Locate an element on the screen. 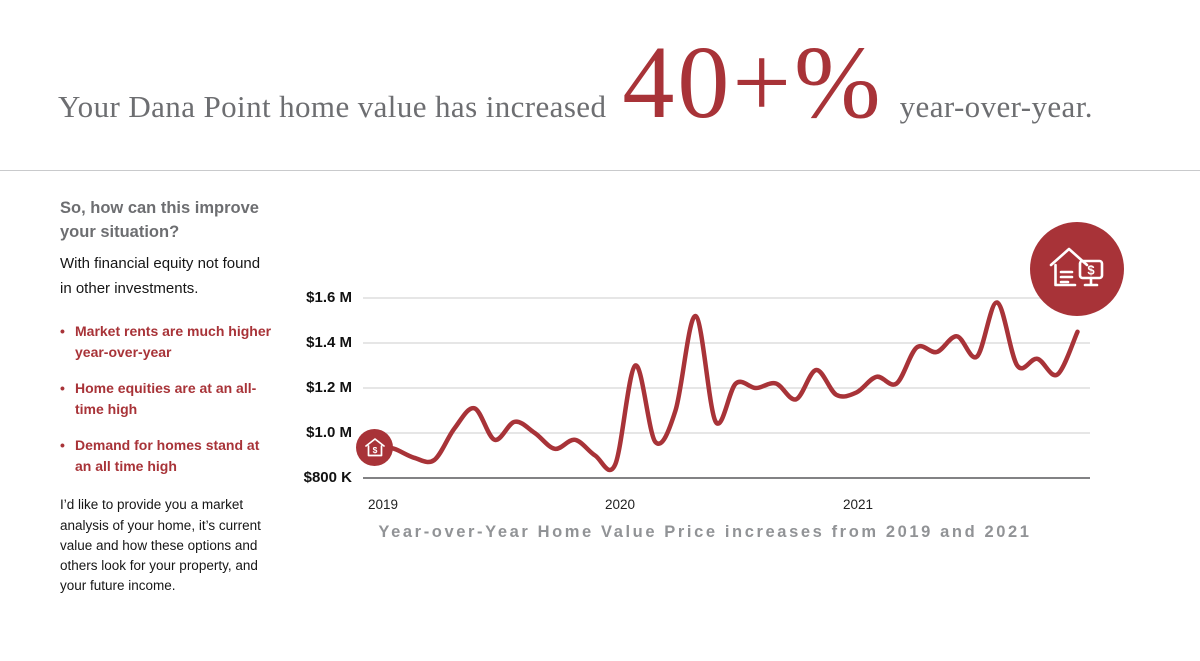  header-divider is located at coordinates (600, 170).